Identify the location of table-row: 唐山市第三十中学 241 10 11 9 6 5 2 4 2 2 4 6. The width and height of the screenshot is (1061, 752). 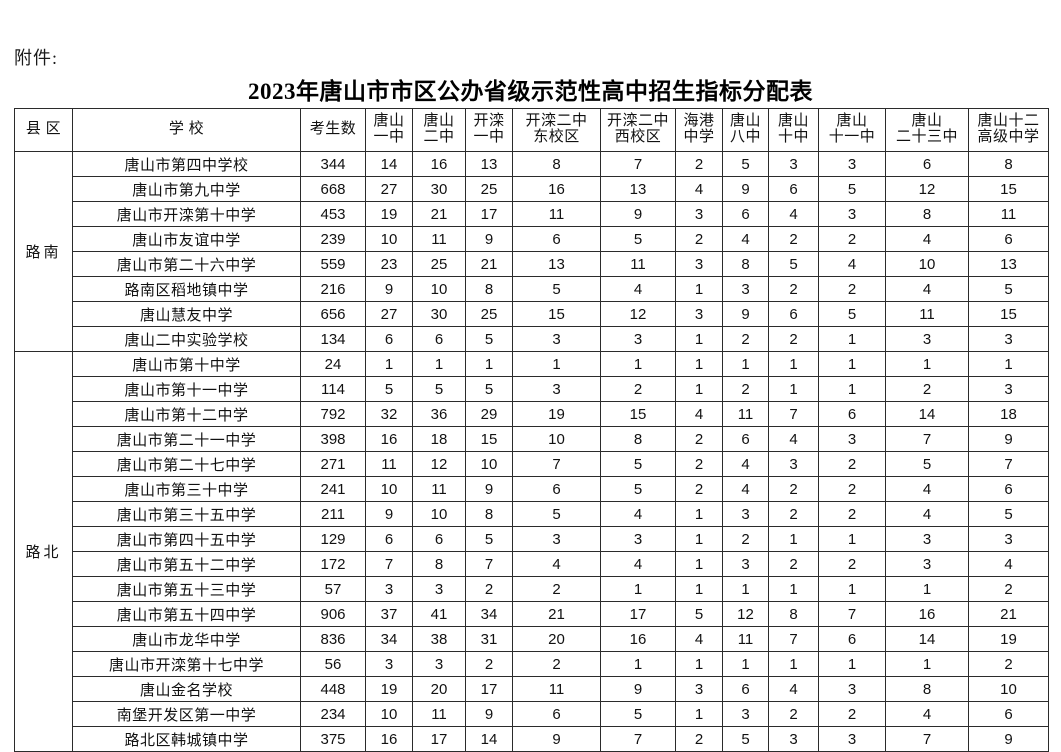
(532, 489).